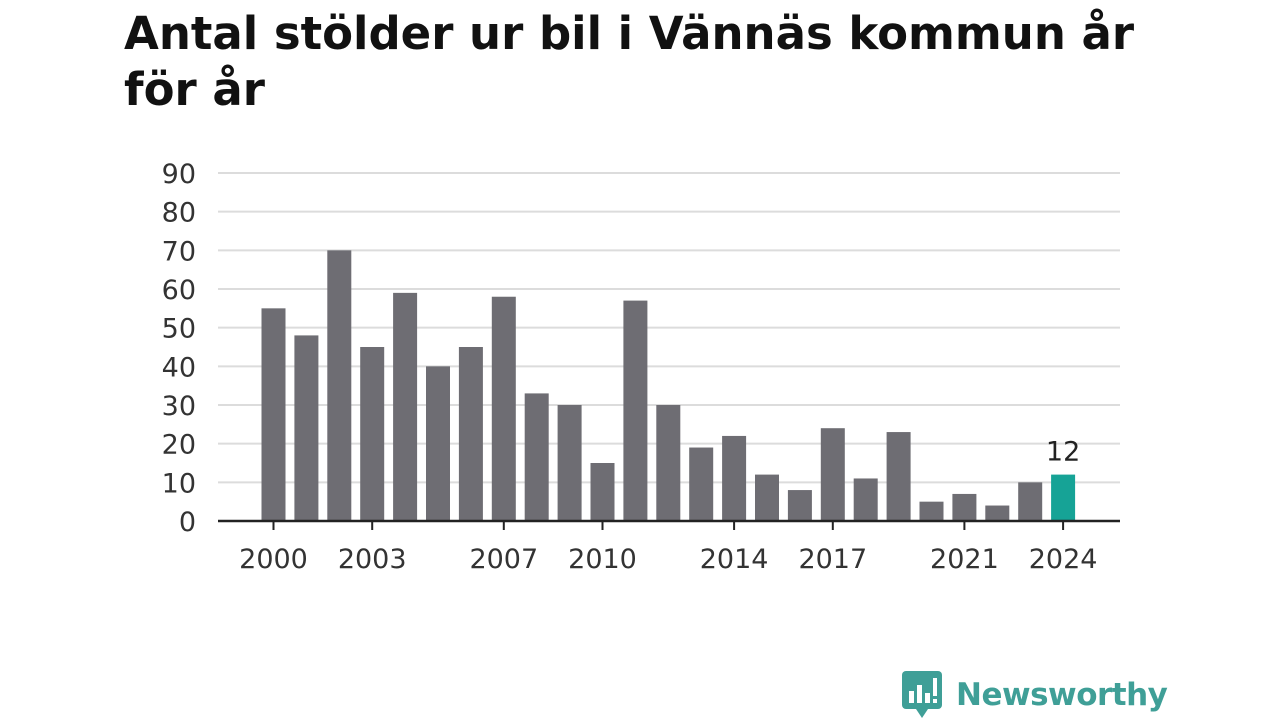  I want to click on bar-2023, so click(1030, 501).